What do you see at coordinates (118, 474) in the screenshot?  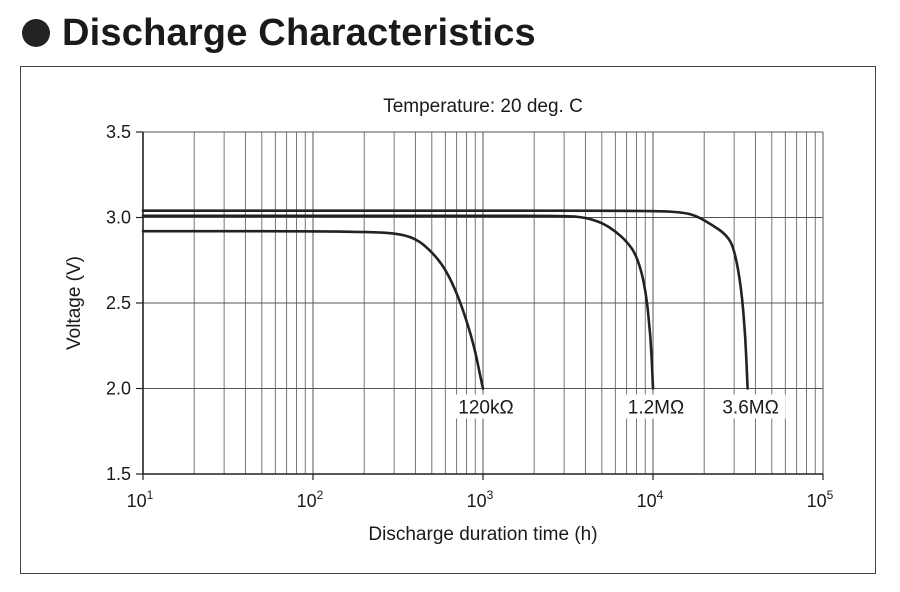 I see `y-tick-label: 1.5` at bounding box center [118, 474].